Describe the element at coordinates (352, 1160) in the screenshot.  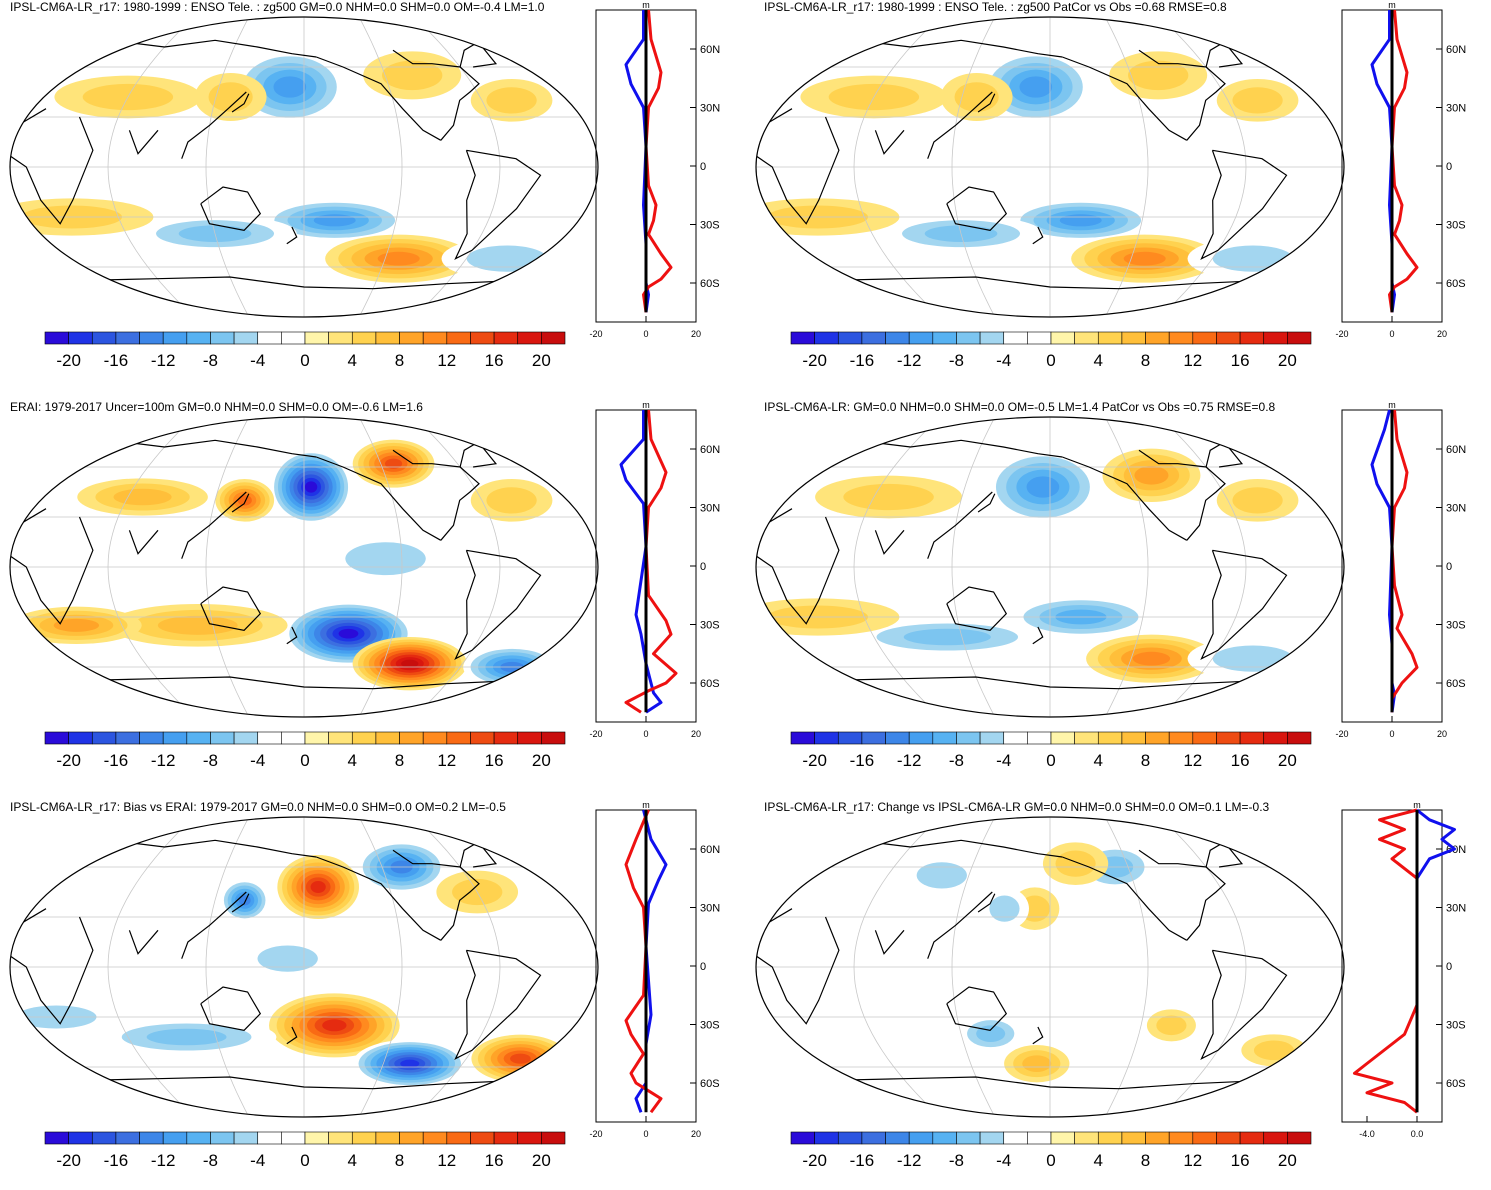
I see `colorbar-label: 4` at that location.